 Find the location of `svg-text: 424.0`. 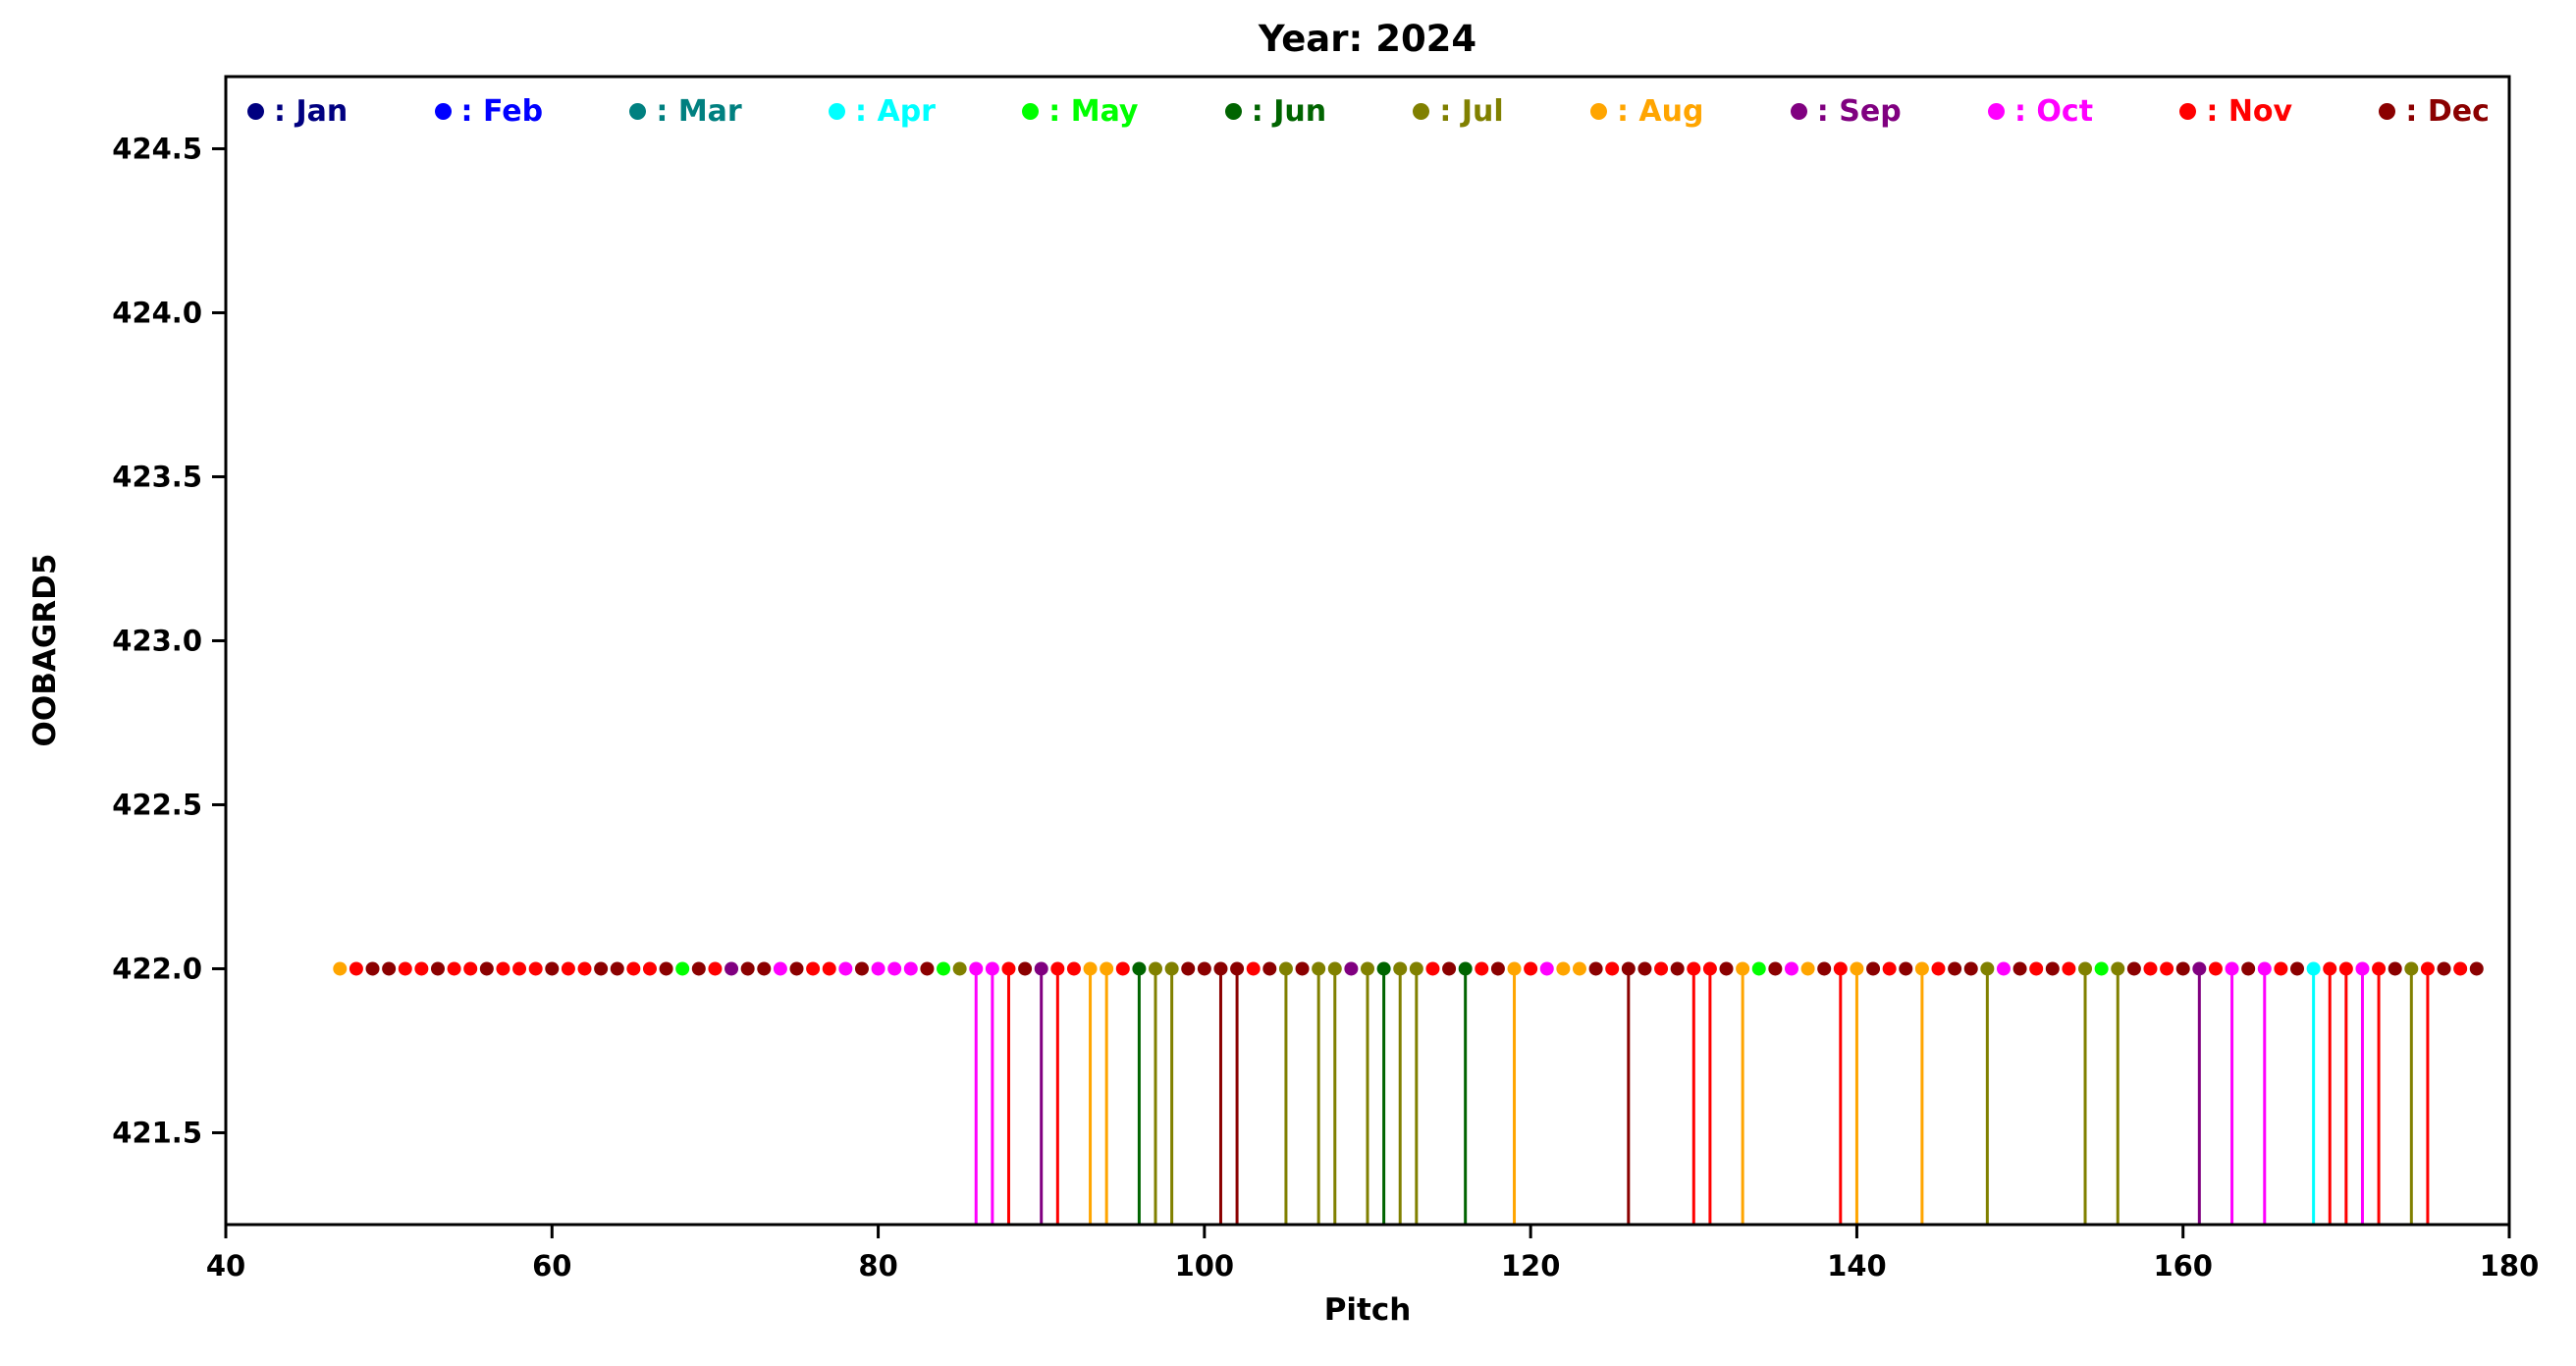

svg-text: 424.0 is located at coordinates (157, 312).